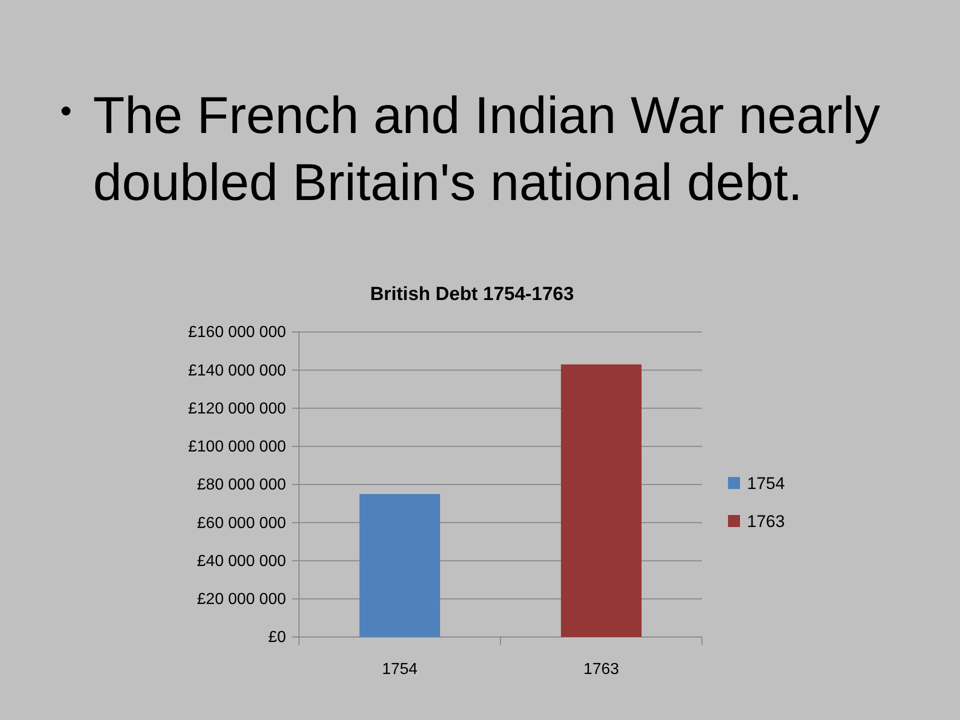 This screenshot has width=960, height=720. Describe the element at coordinates (237, 333) in the screenshot. I see `y-tick-label: £160 000 000` at that location.